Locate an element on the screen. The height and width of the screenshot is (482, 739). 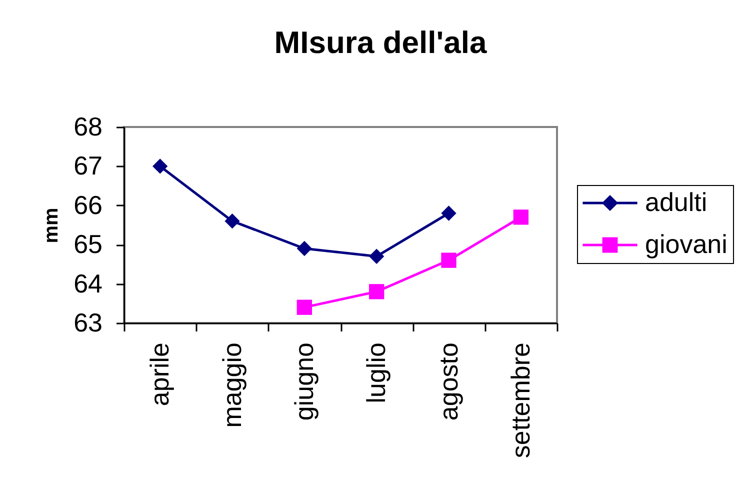
y-tick-label: 68 is located at coordinates (88, 127).